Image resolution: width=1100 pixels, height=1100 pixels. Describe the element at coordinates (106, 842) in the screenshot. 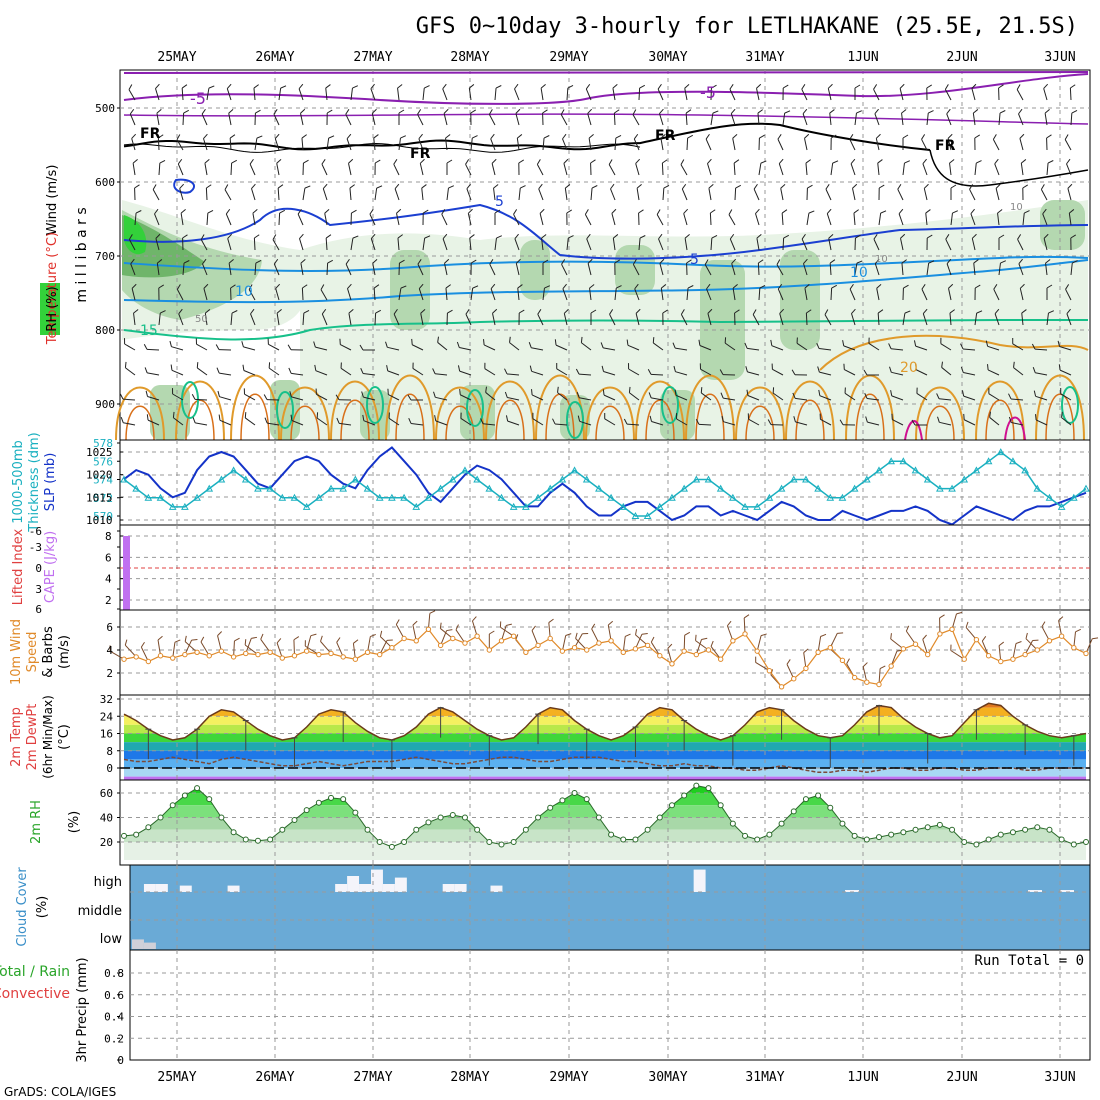

I see `tick-label: 20` at that location.